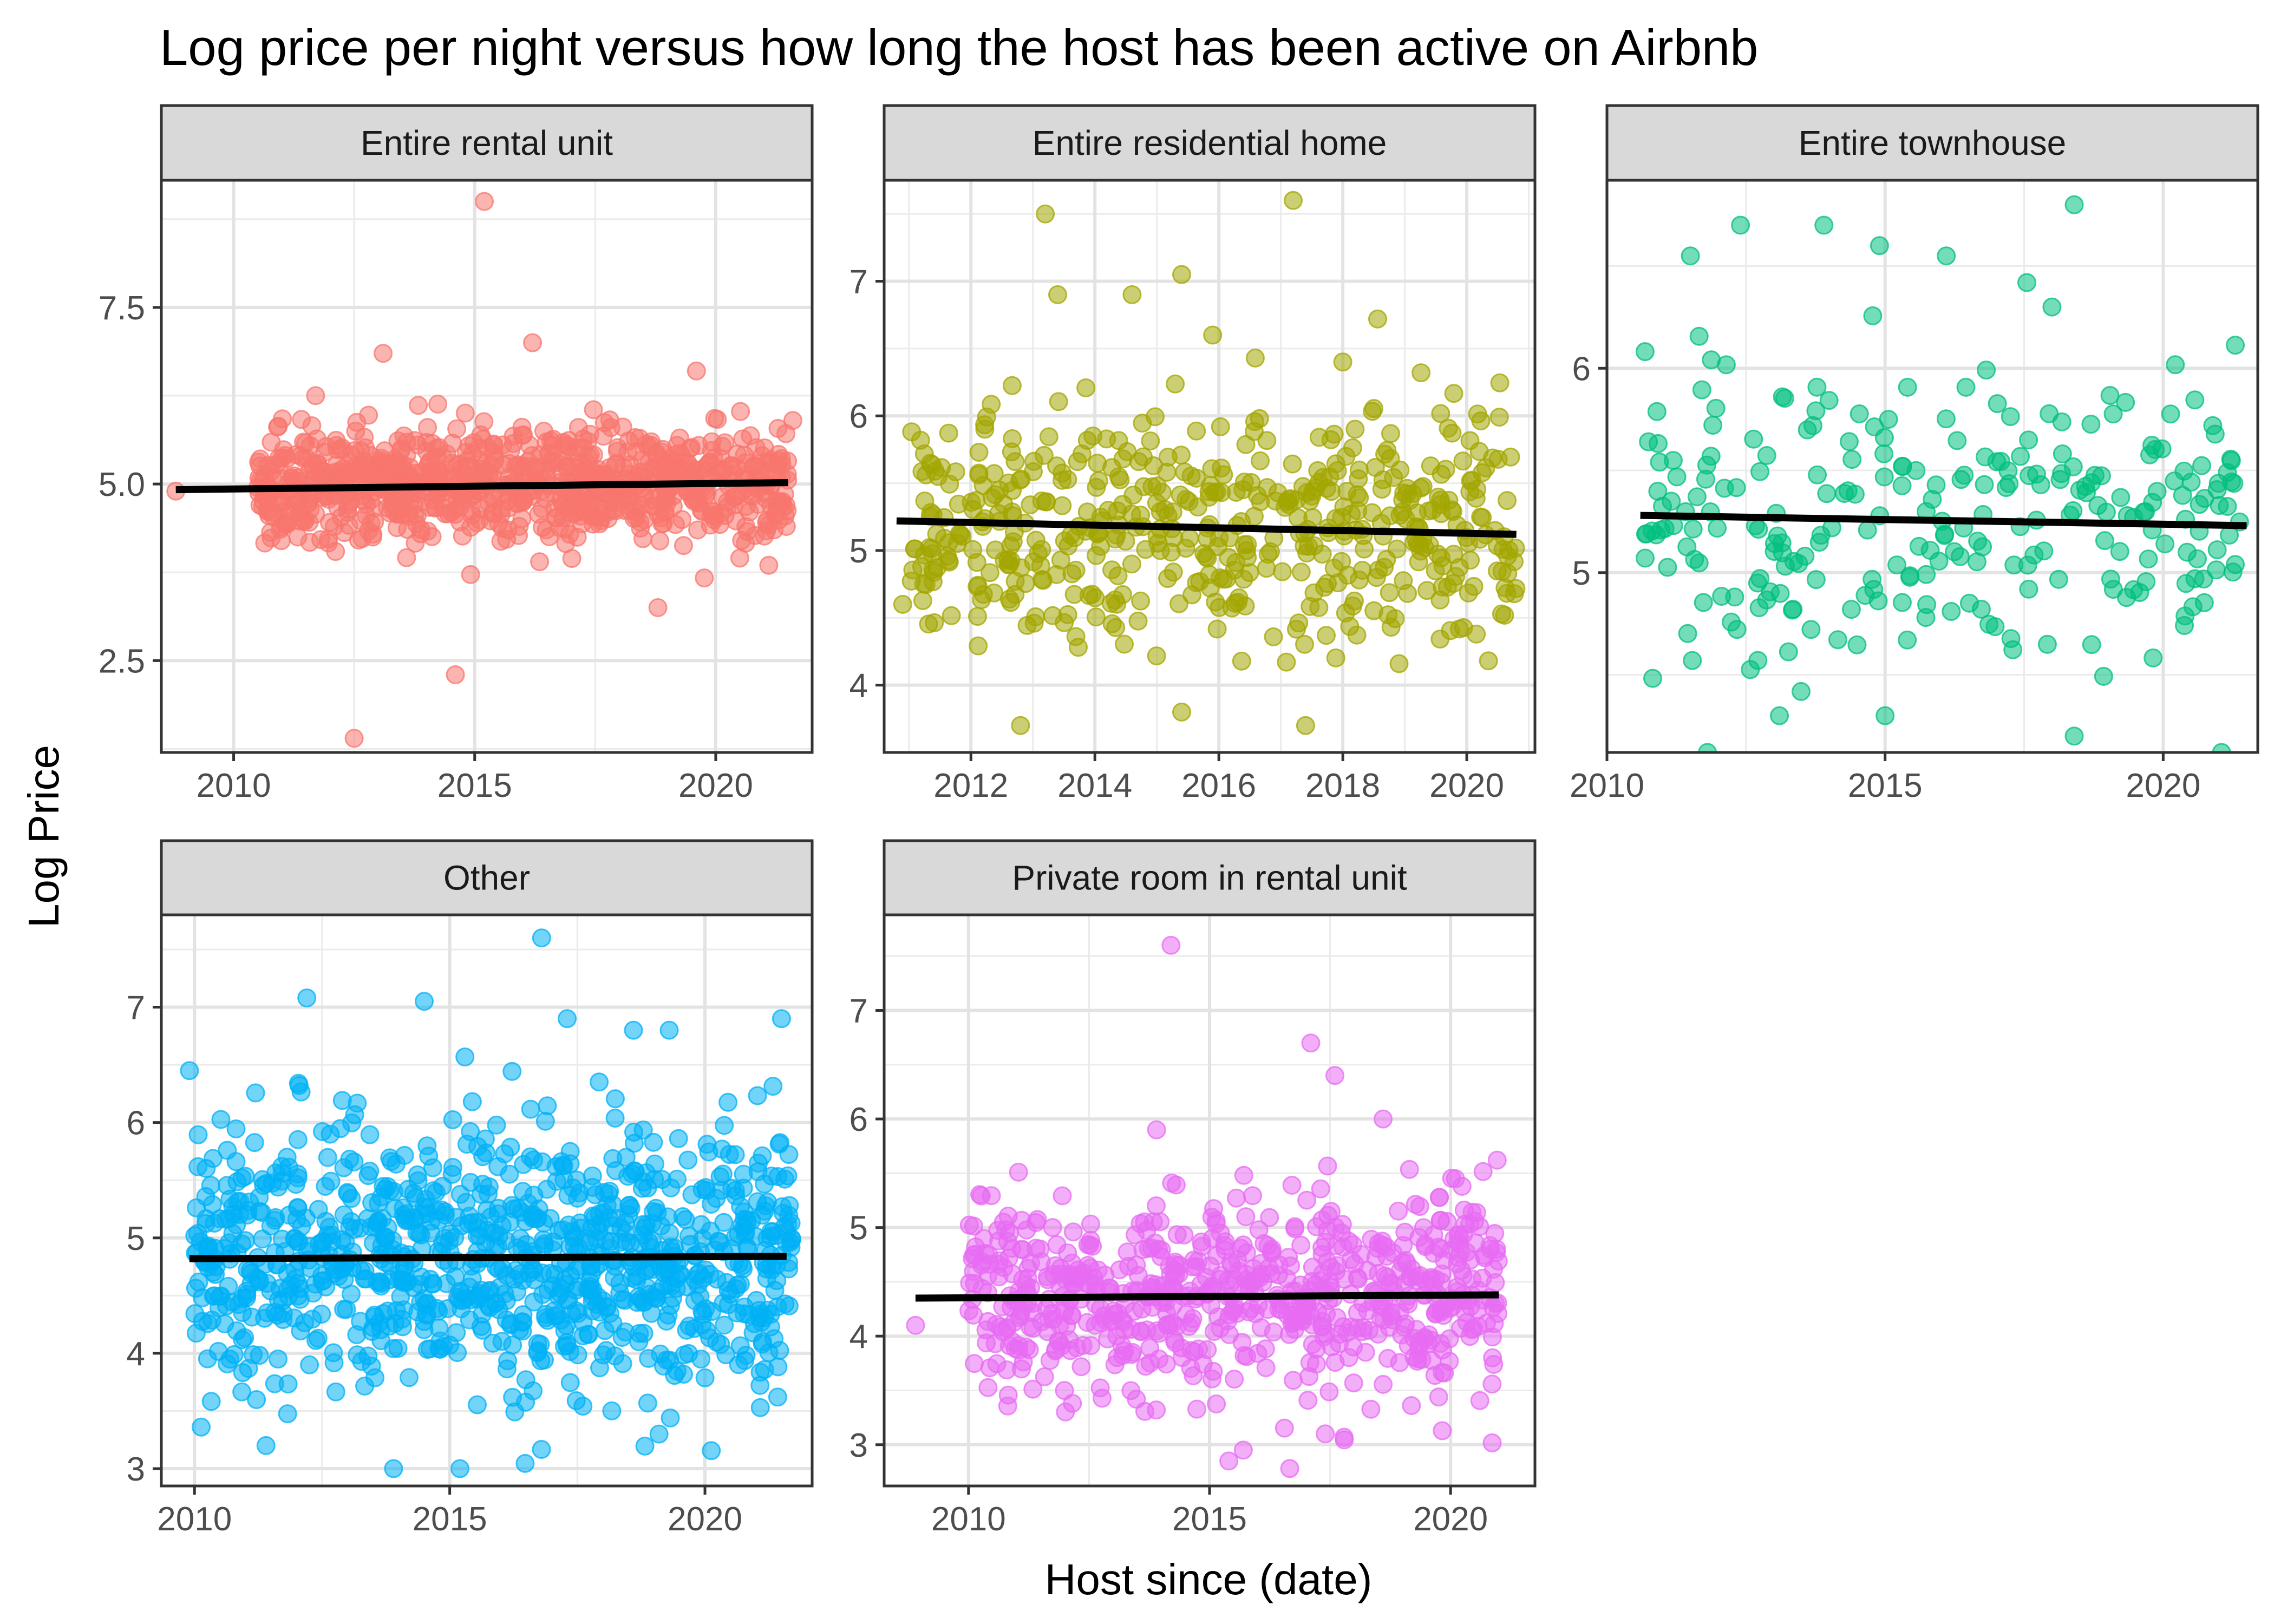 This screenshot has height=1624, width=2274. What do you see at coordinates (122, 485) in the screenshot?
I see `y-tick-label: 5.0` at bounding box center [122, 485].